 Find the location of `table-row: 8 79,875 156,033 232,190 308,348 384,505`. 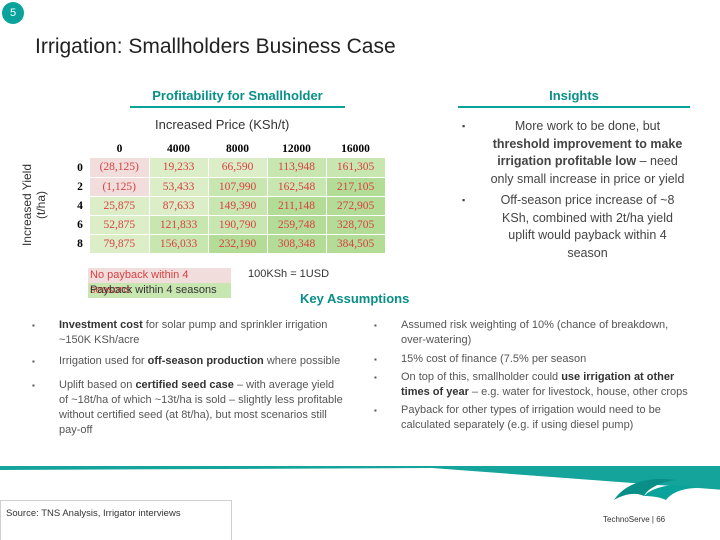

table-row: 8 79,875 156,033 232,190 308,348 384,505 is located at coordinates (228, 244).